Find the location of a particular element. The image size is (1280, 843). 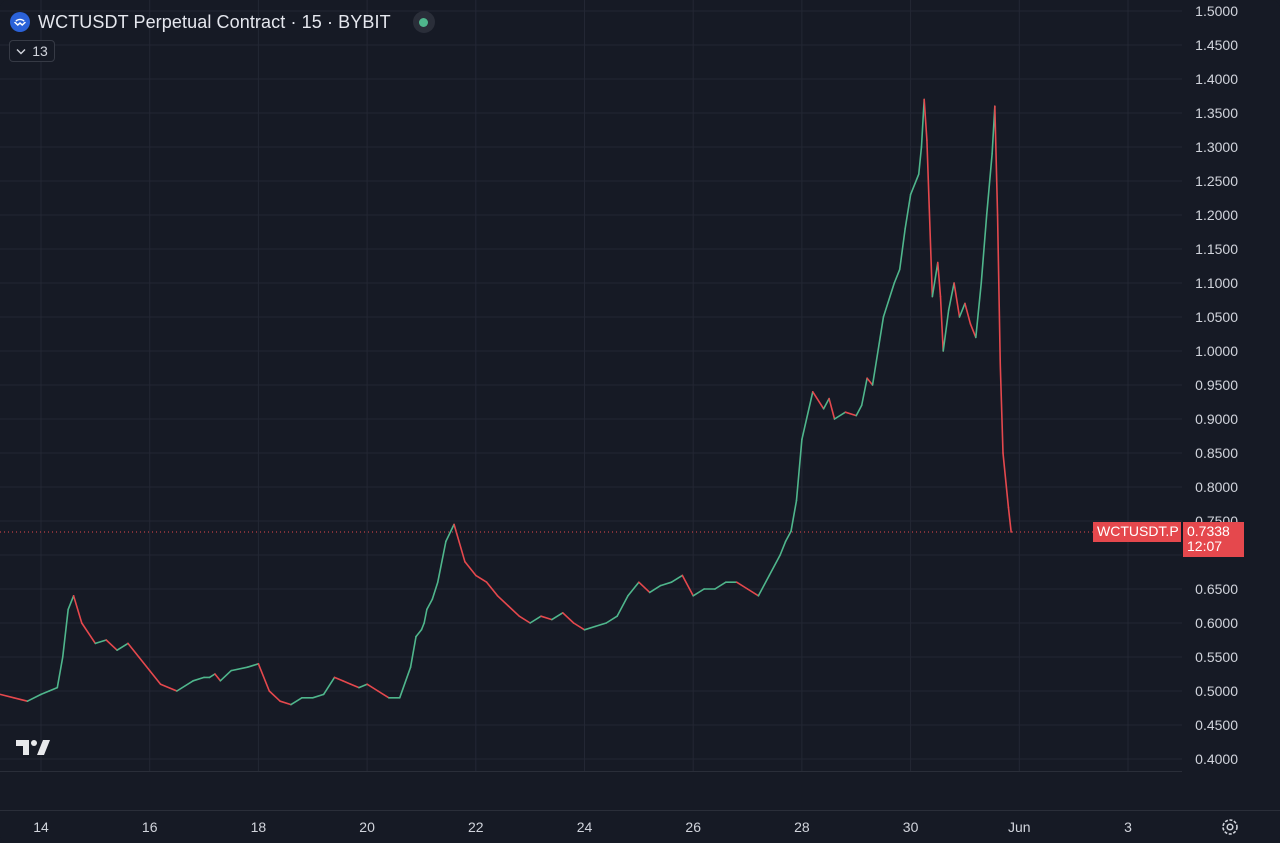

market-open-dot-icon is located at coordinates (424, 22).